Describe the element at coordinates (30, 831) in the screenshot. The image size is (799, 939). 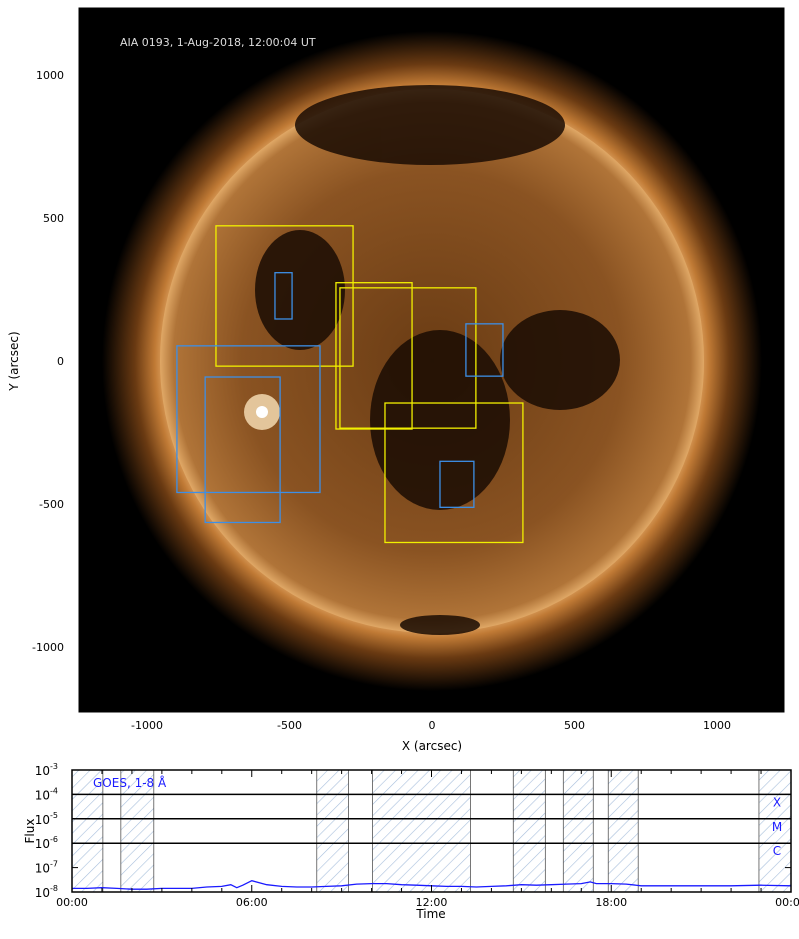
I see `flux-axis-label: Flux` at that location.